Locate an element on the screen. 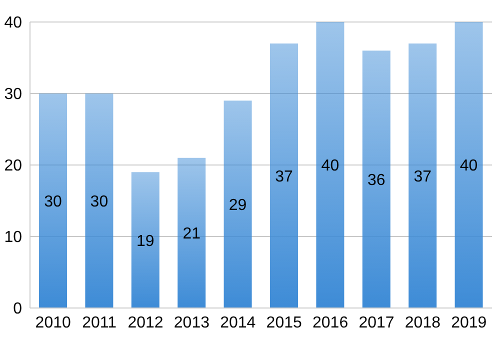  y-tick-label: 30 is located at coordinates (13, 95).